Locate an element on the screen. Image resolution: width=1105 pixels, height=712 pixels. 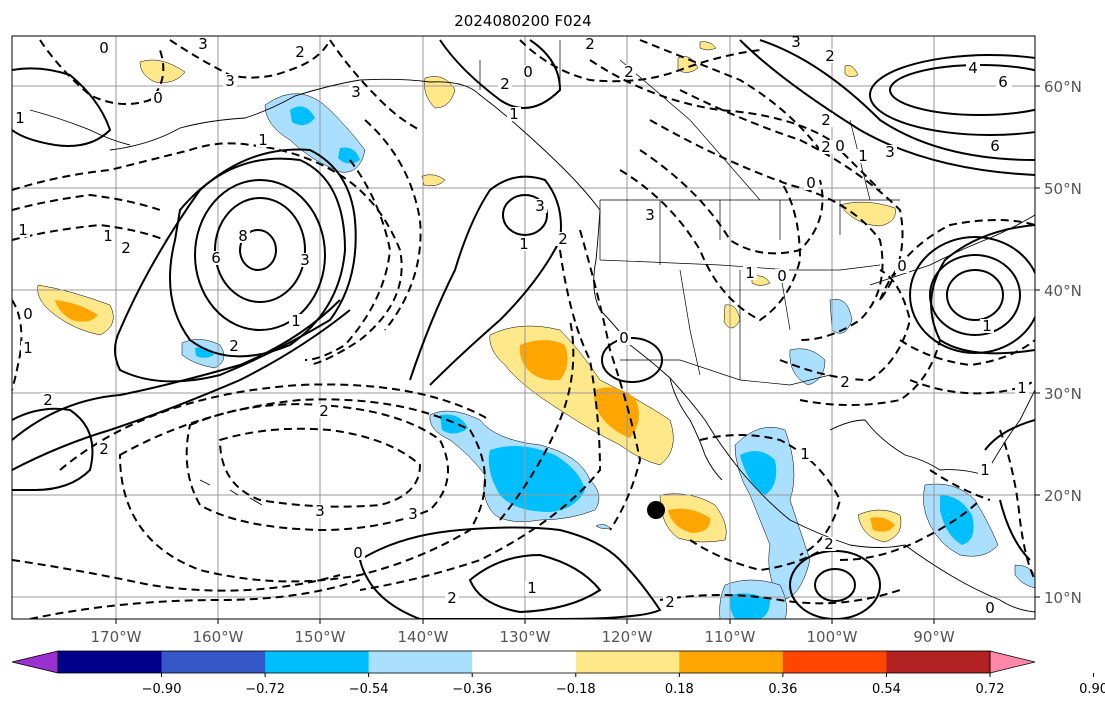
contour-ne-pacific-inner is located at coordinates (525, 215).